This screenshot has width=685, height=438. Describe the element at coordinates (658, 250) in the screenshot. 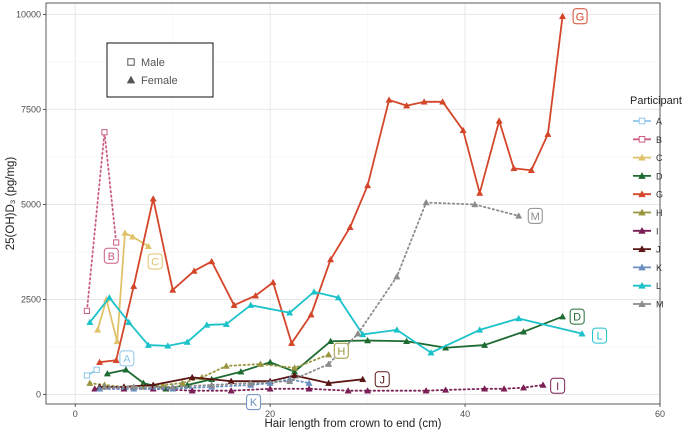

I see `legend-entry-j: J` at that location.